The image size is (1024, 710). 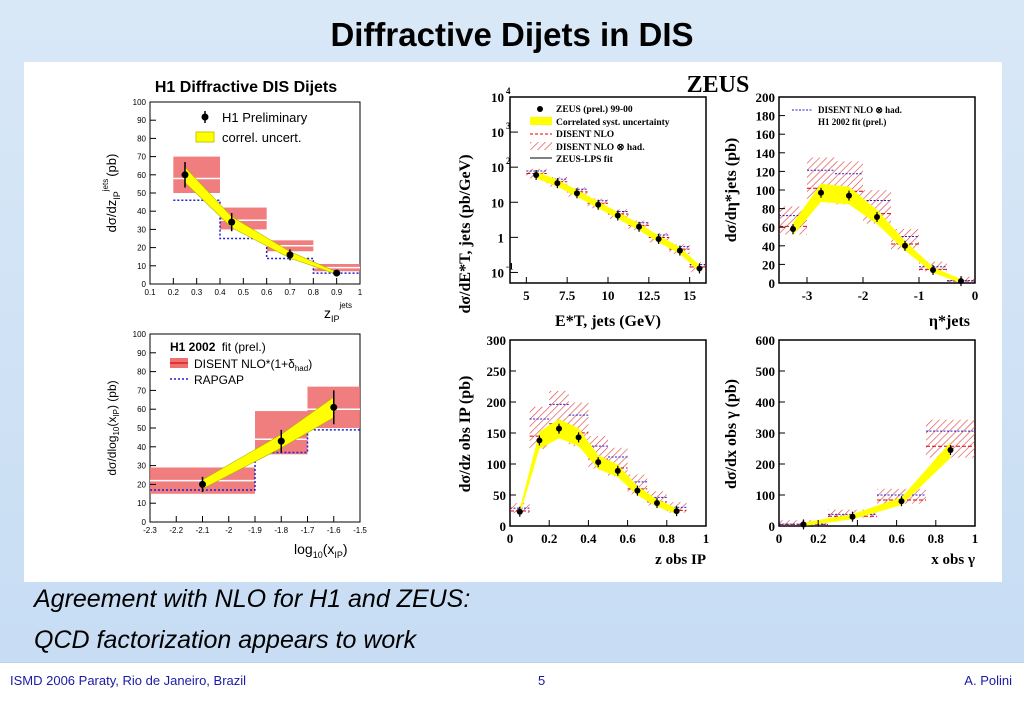 What do you see at coordinates (766, 340) in the screenshot?
I see `y-tick-label: 600` at bounding box center [766, 340].